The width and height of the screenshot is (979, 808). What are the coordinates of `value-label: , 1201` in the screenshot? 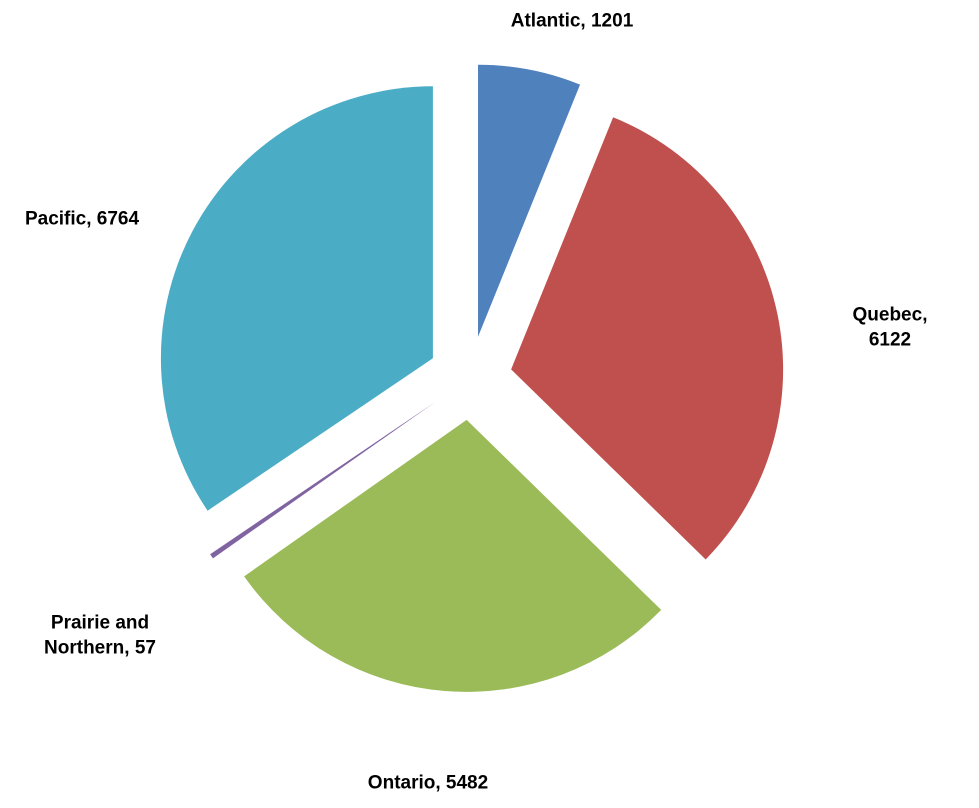 It's located at (607, 21).